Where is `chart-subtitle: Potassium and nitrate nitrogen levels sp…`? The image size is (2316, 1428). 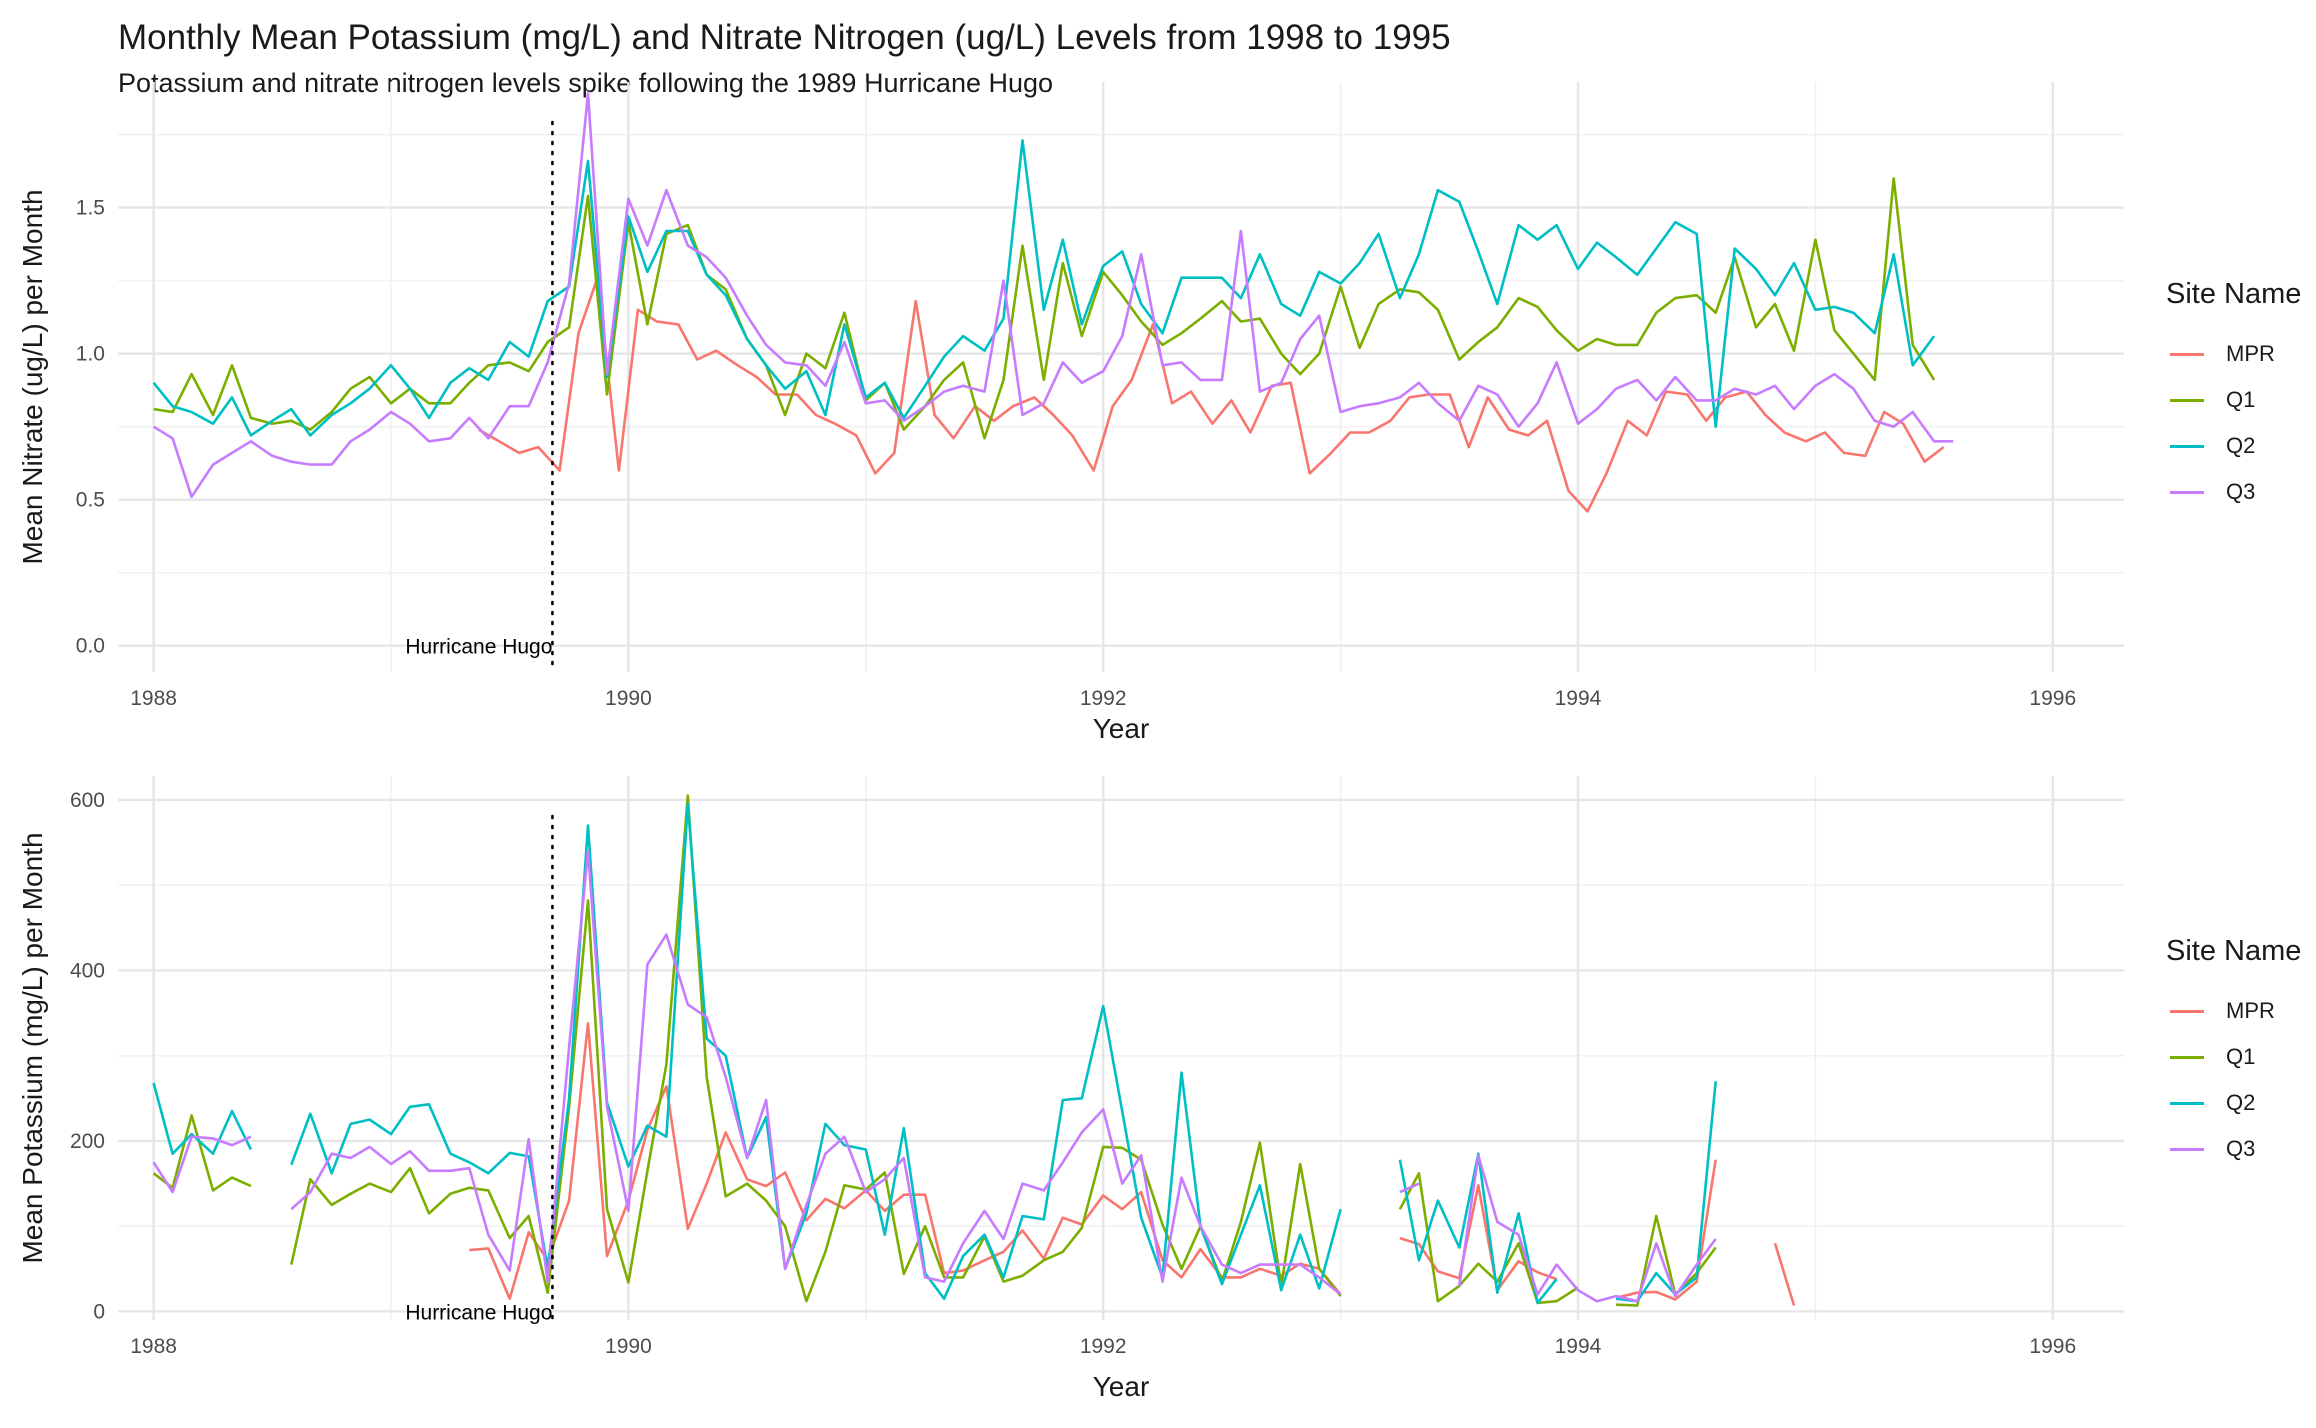
chart-subtitle: Potassium and nitrate nitrogen levels sp… is located at coordinates (586, 83).